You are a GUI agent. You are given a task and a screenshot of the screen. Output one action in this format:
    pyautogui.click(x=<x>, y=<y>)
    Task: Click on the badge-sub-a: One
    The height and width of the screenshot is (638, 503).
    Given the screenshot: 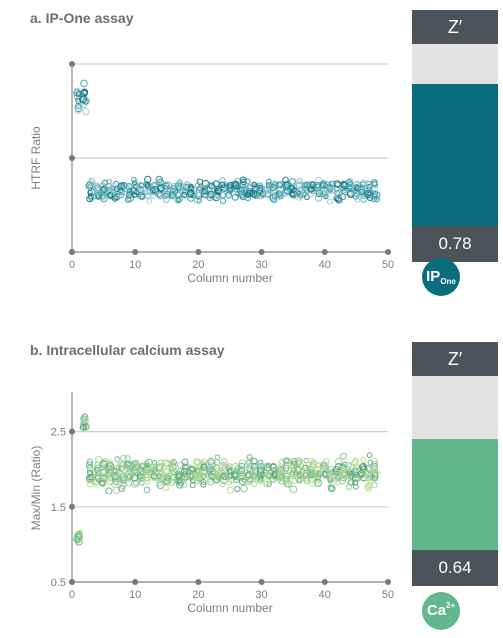 What is the action you would take?
    pyautogui.click(x=448, y=281)
    